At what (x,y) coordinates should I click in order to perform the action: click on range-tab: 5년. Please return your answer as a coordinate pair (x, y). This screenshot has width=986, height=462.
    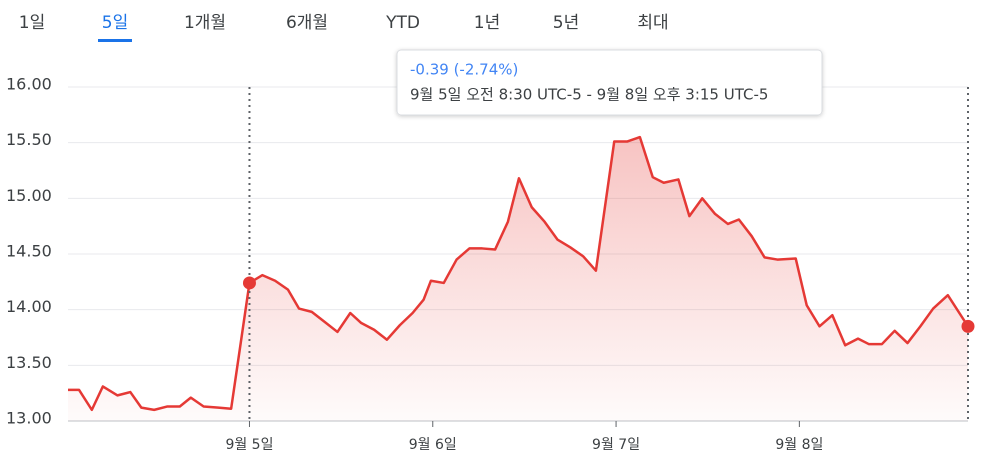
    Looking at the image, I should click on (566, 23).